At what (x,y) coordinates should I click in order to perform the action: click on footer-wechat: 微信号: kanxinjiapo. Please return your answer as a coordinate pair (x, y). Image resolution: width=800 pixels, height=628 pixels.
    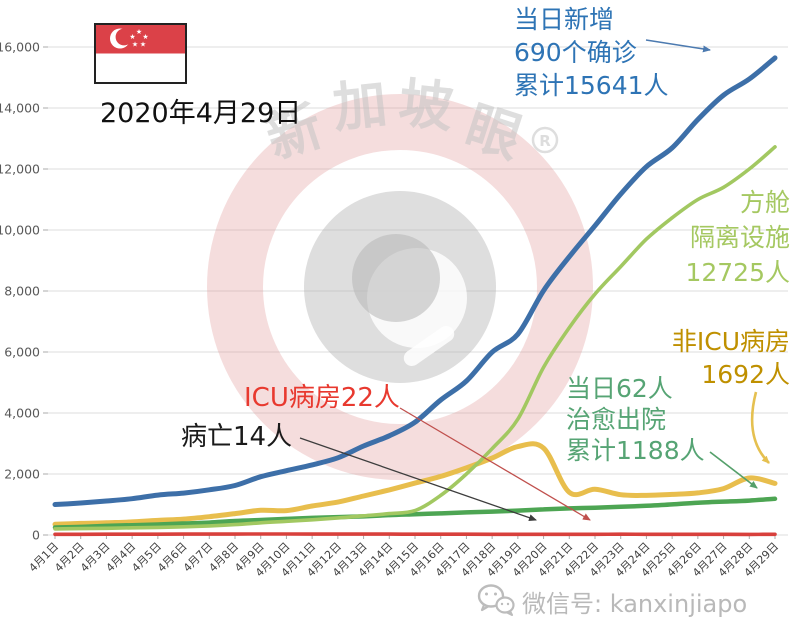
    Looking at the image, I should click on (611, 601).